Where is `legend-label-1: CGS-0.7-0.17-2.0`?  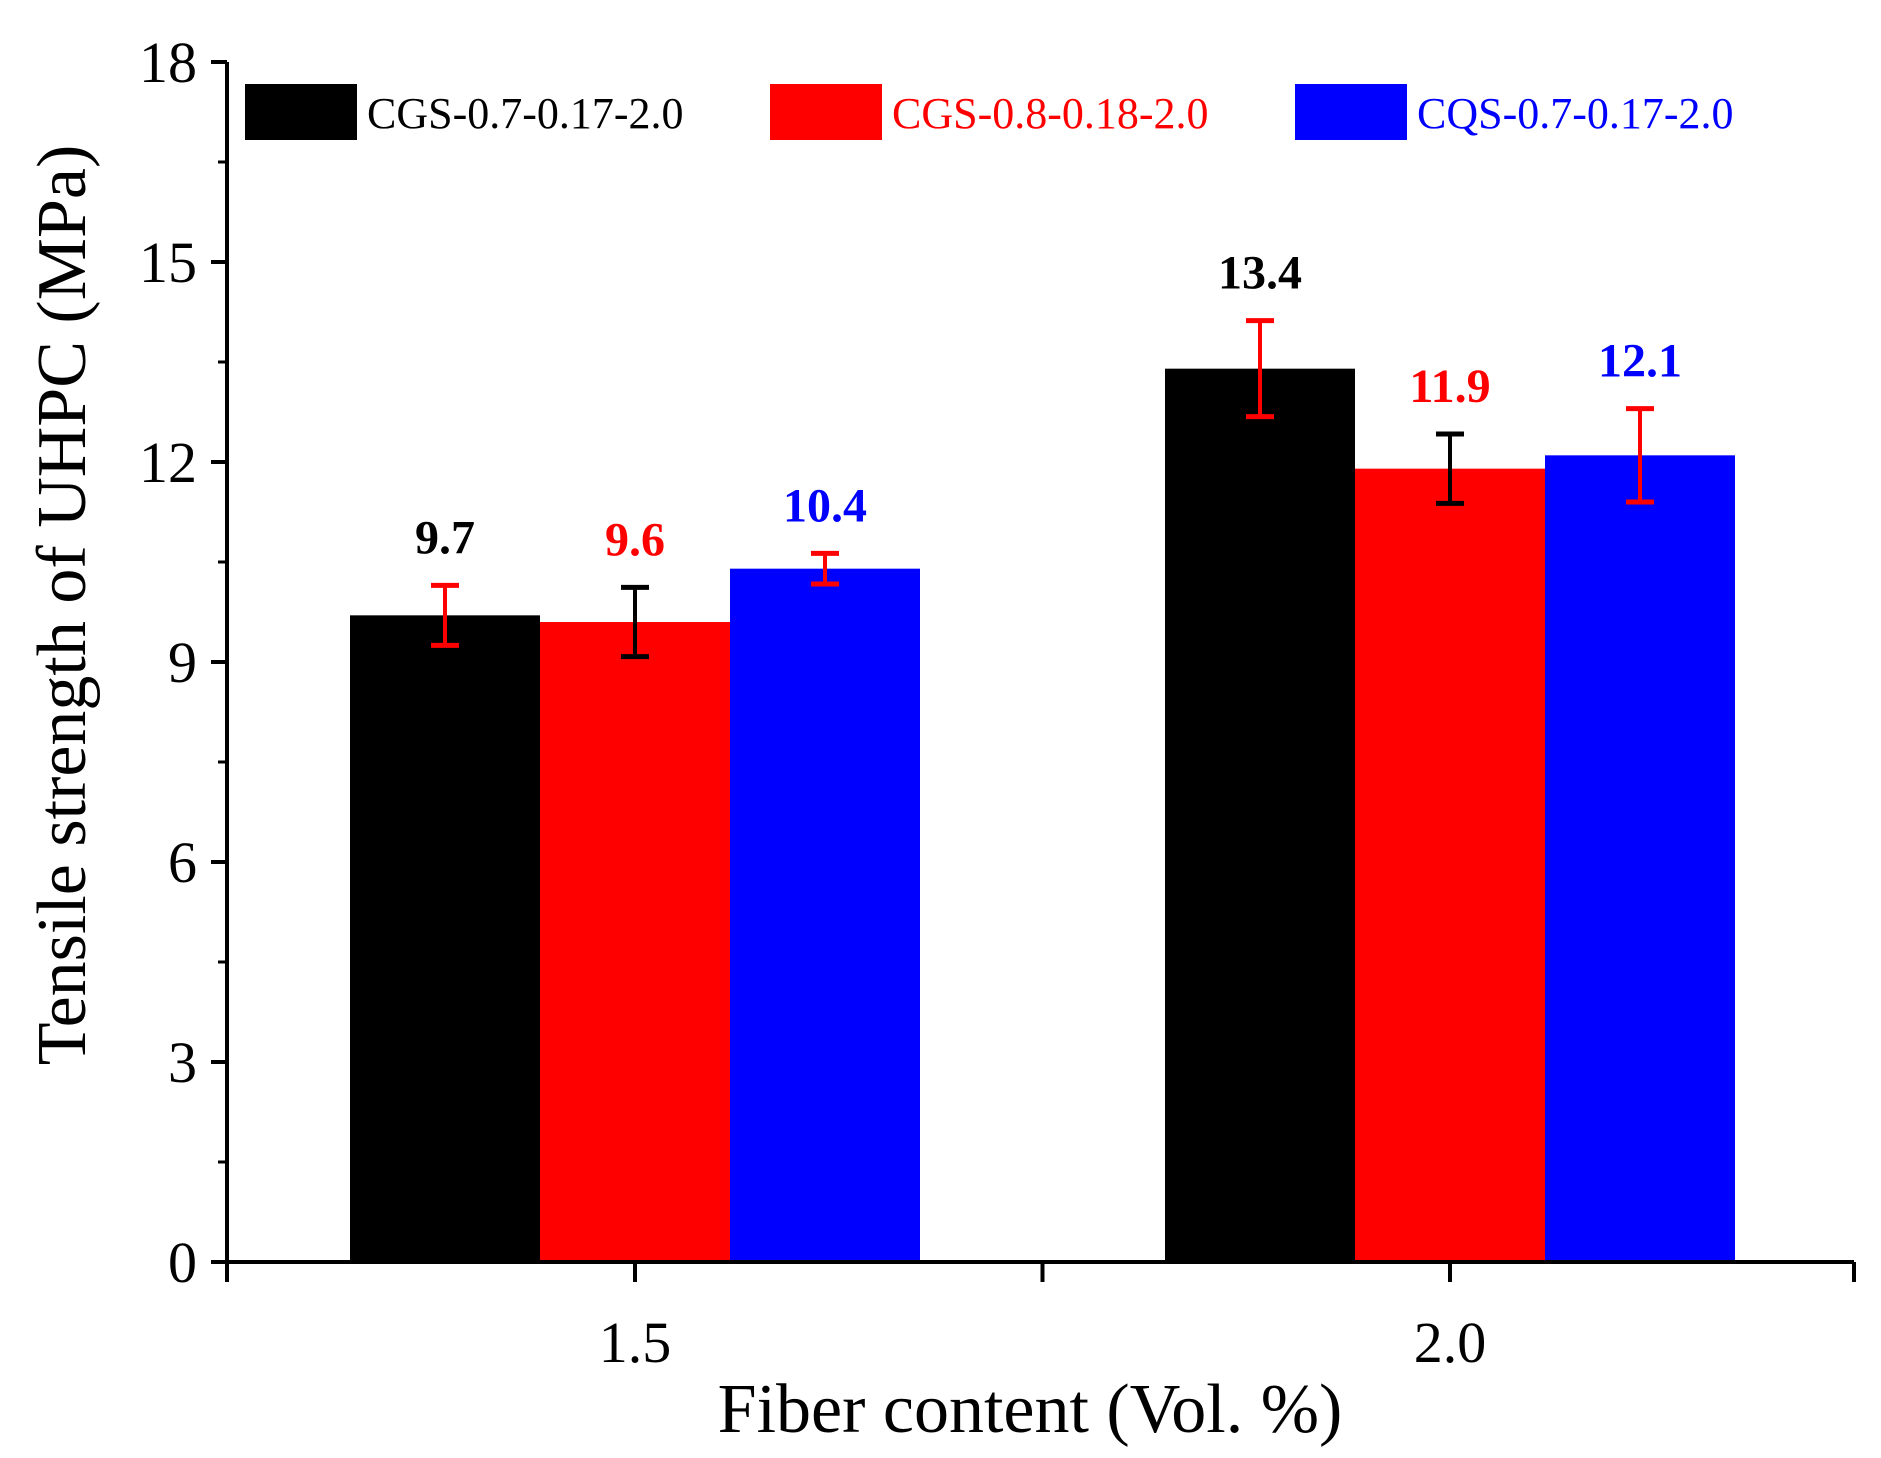
legend-label-1: CGS-0.7-0.17-2.0 is located at coordinates (525, 113).